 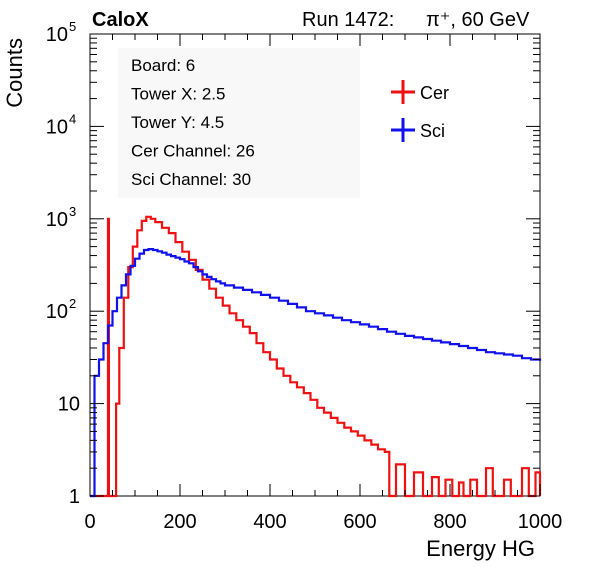 What do you see at coordinates (89, 522) in the screenshot?
I see `x-tick-label: 0` at bounding box center [89, 522].